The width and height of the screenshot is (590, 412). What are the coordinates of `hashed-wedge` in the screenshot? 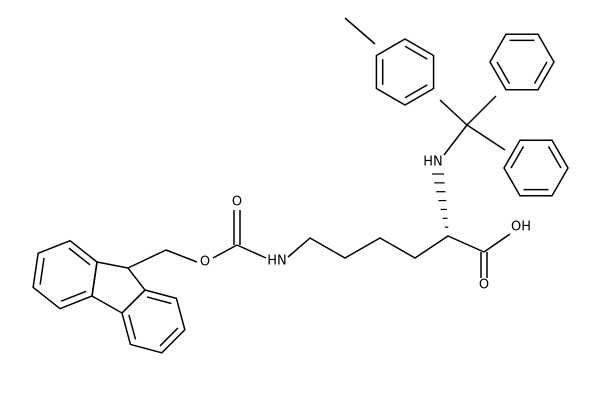 It's located at (440, 205).